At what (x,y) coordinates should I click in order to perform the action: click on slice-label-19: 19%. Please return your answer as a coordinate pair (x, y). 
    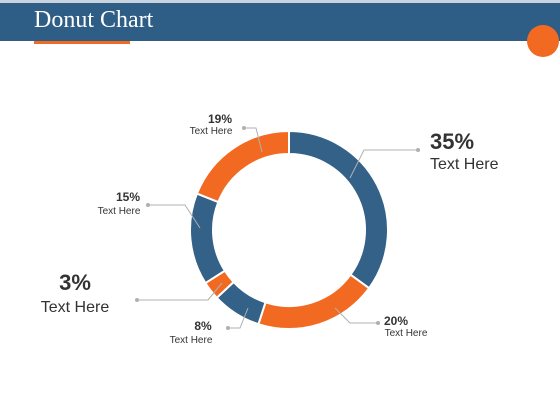
    Looking at the image, I should click on (220, 119).